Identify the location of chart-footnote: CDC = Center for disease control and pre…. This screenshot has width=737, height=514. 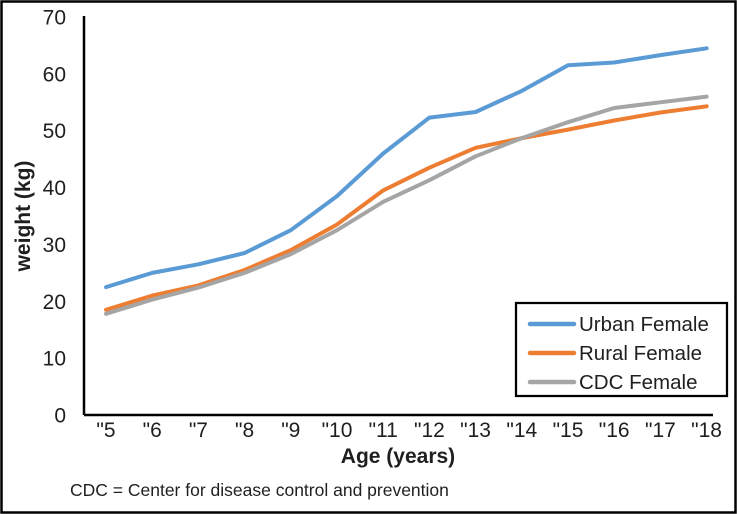
(259, 490).